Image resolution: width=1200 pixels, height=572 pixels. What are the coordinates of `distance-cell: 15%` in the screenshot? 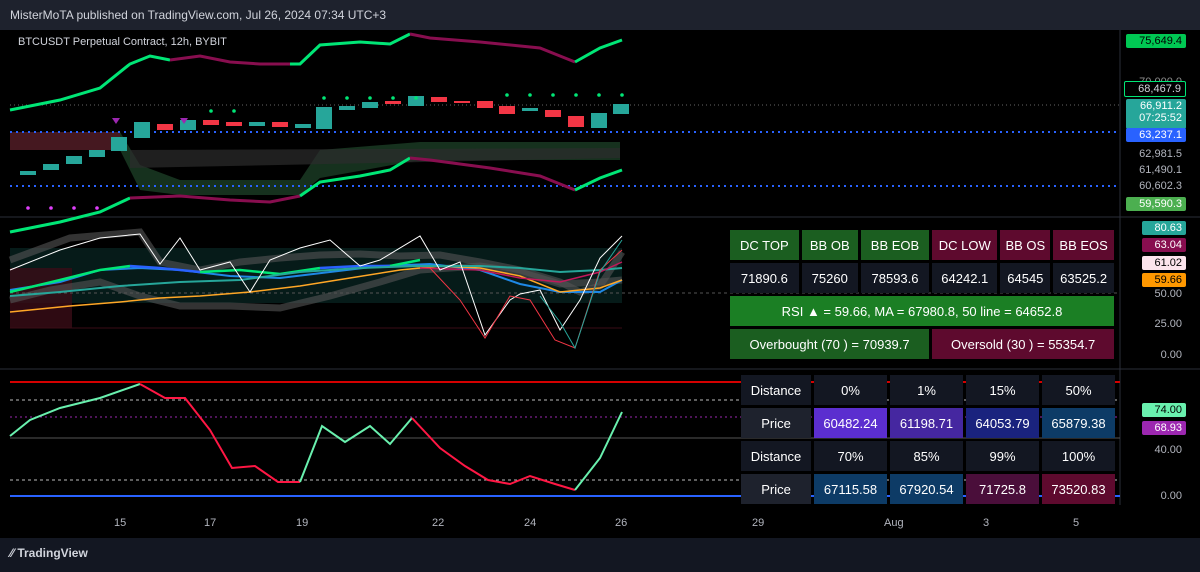 It's located at (1002, 390).